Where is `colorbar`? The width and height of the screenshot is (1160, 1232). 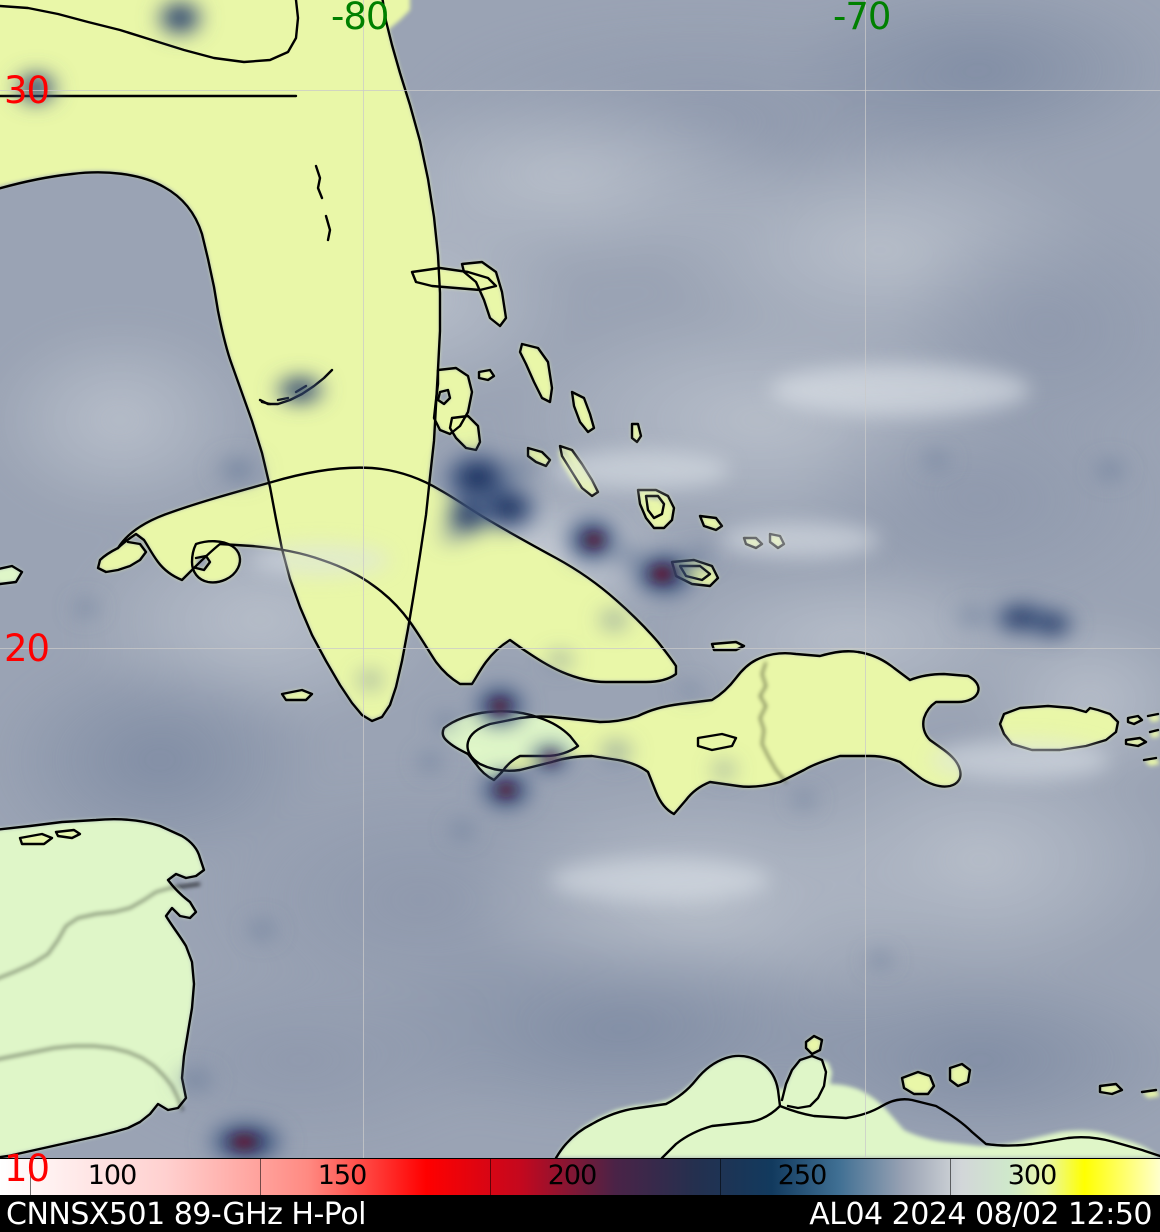 colorbar is located at coordinates (580, 1177).